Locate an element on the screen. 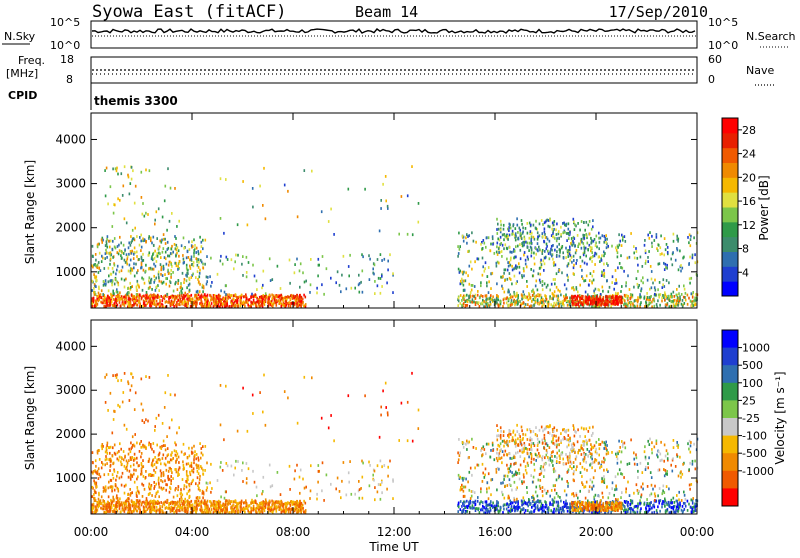  nave-tick-bottom: 0 is located at coordinates (711, 79).